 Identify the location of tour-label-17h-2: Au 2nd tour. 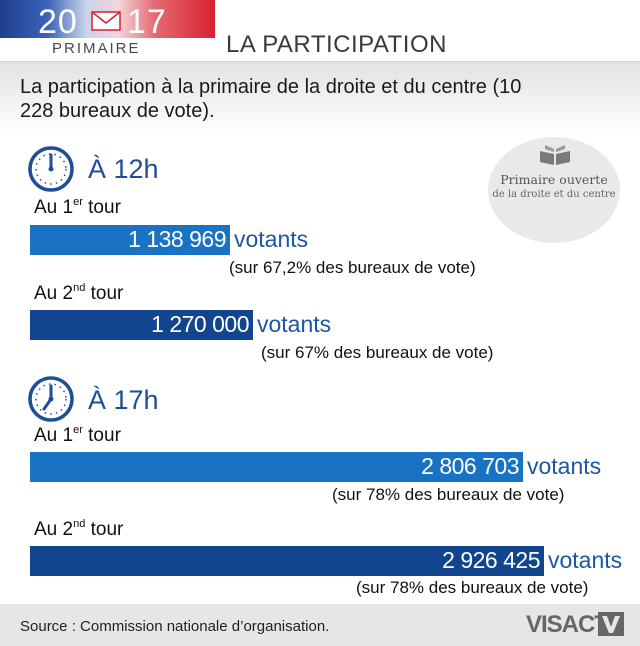
(78, 529).